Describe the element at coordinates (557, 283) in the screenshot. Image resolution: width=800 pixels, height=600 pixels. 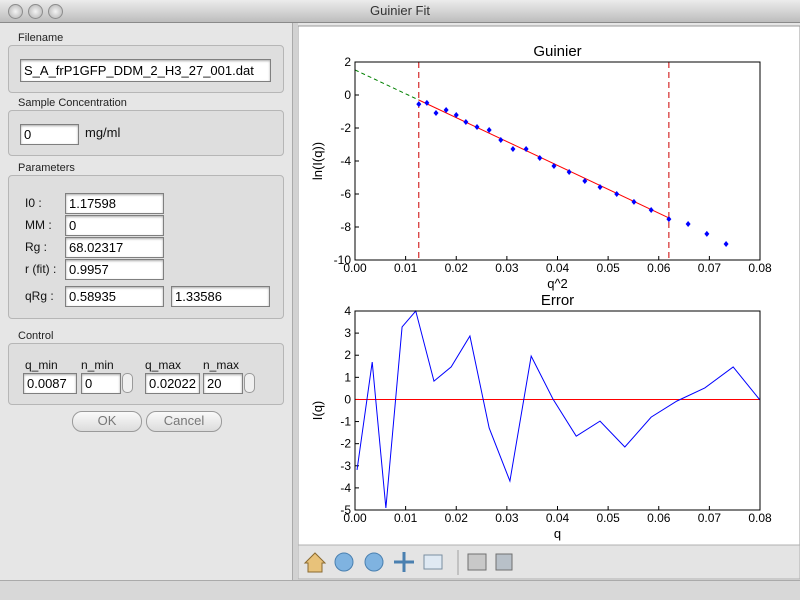
I see `x-axis-label: q^2` at that location.